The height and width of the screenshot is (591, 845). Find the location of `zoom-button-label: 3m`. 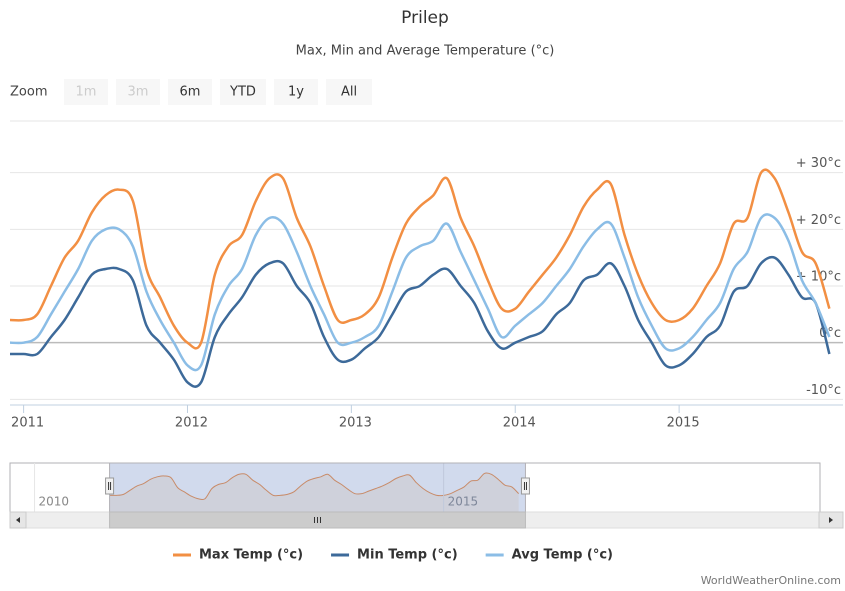

zoom-button-label: 3m is located at coordinates (138, 92).